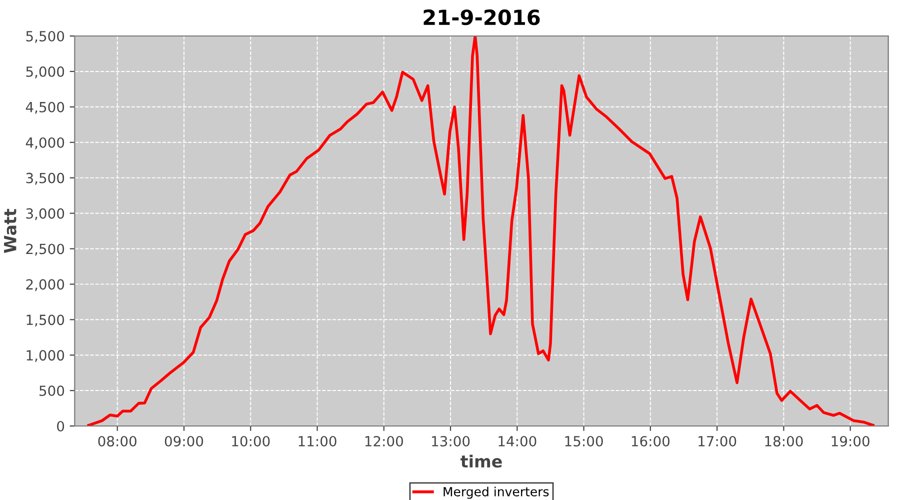 Image resolution: width=900 pixels, height=500 pixels. I want to click on y-tick-label: 1,000, so click(45, 356).